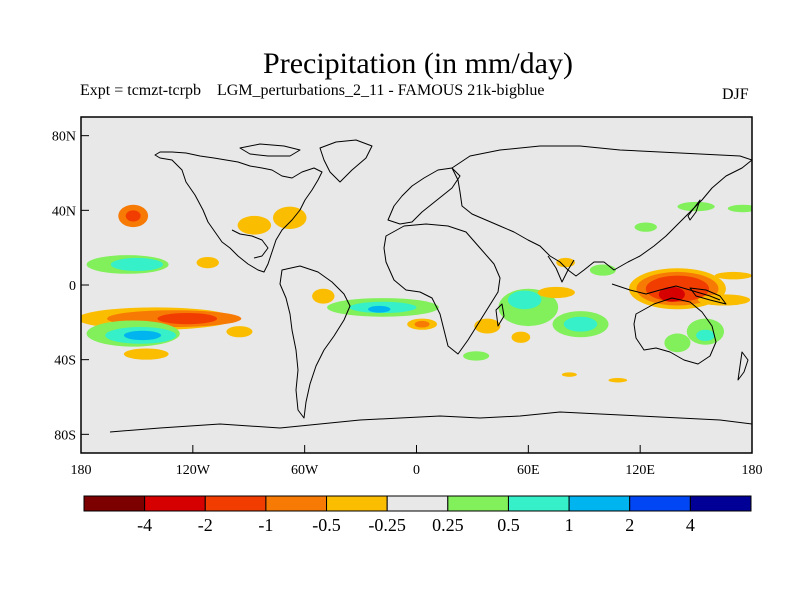  What do you see at coordinates (64, 137) in the screenshot?
I see `y-tick-label-0: 80N` at bounding box center [64, 137].